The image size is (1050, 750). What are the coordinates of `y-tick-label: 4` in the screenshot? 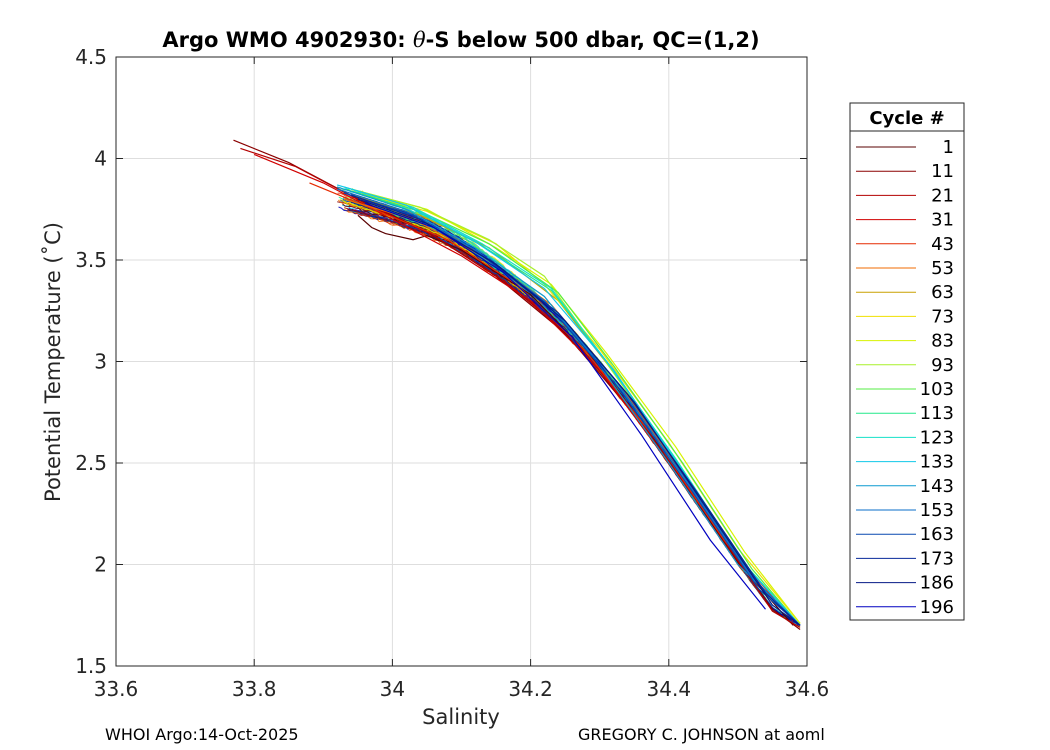 It's located at (100, 159).